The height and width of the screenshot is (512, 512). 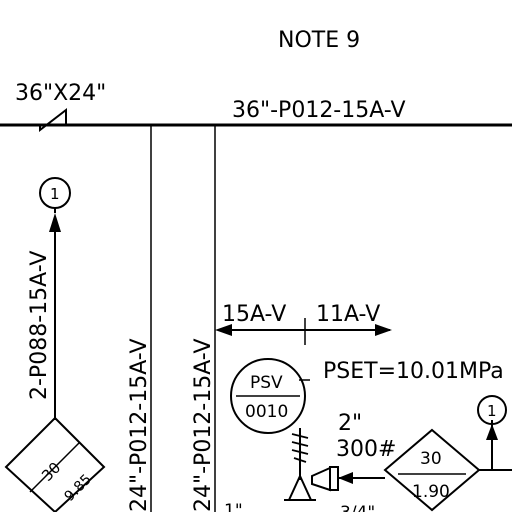 I want to click on psv-tag-bottom: 0010, so click(x=266, y=412).